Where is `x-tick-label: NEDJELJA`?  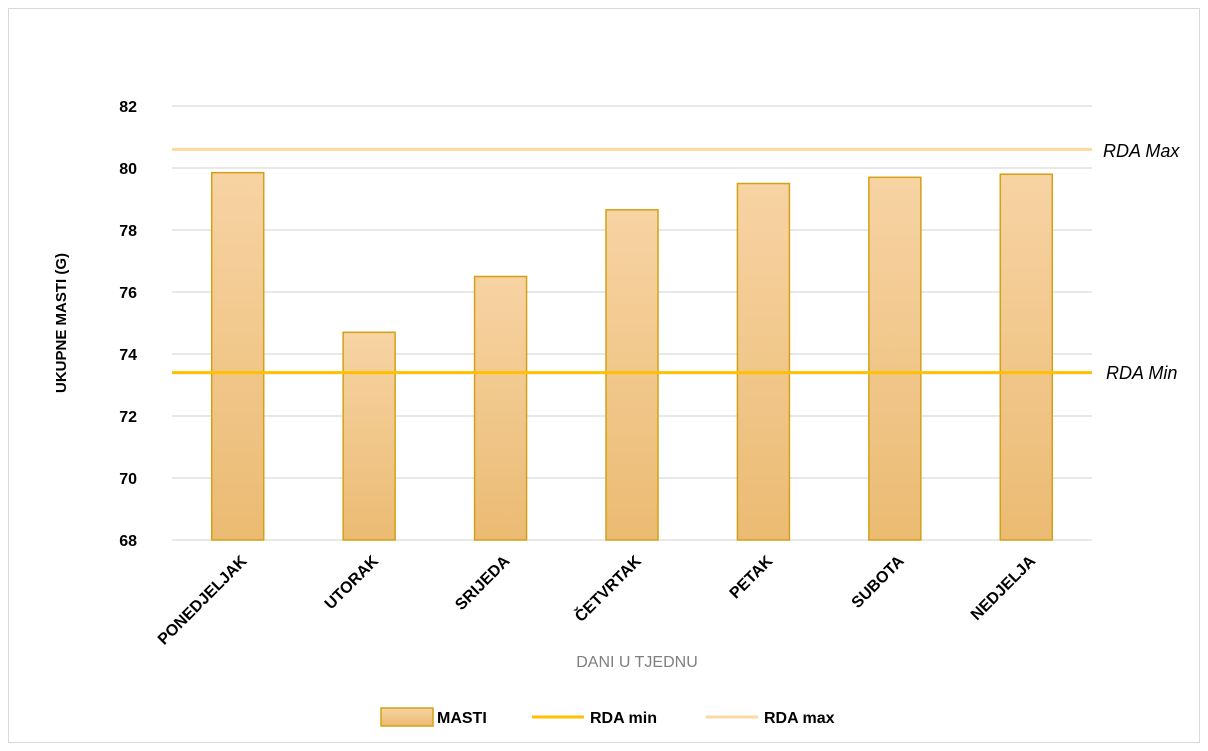 x-tick-label: NEDJELJA is located at coordinates (1003, 587).